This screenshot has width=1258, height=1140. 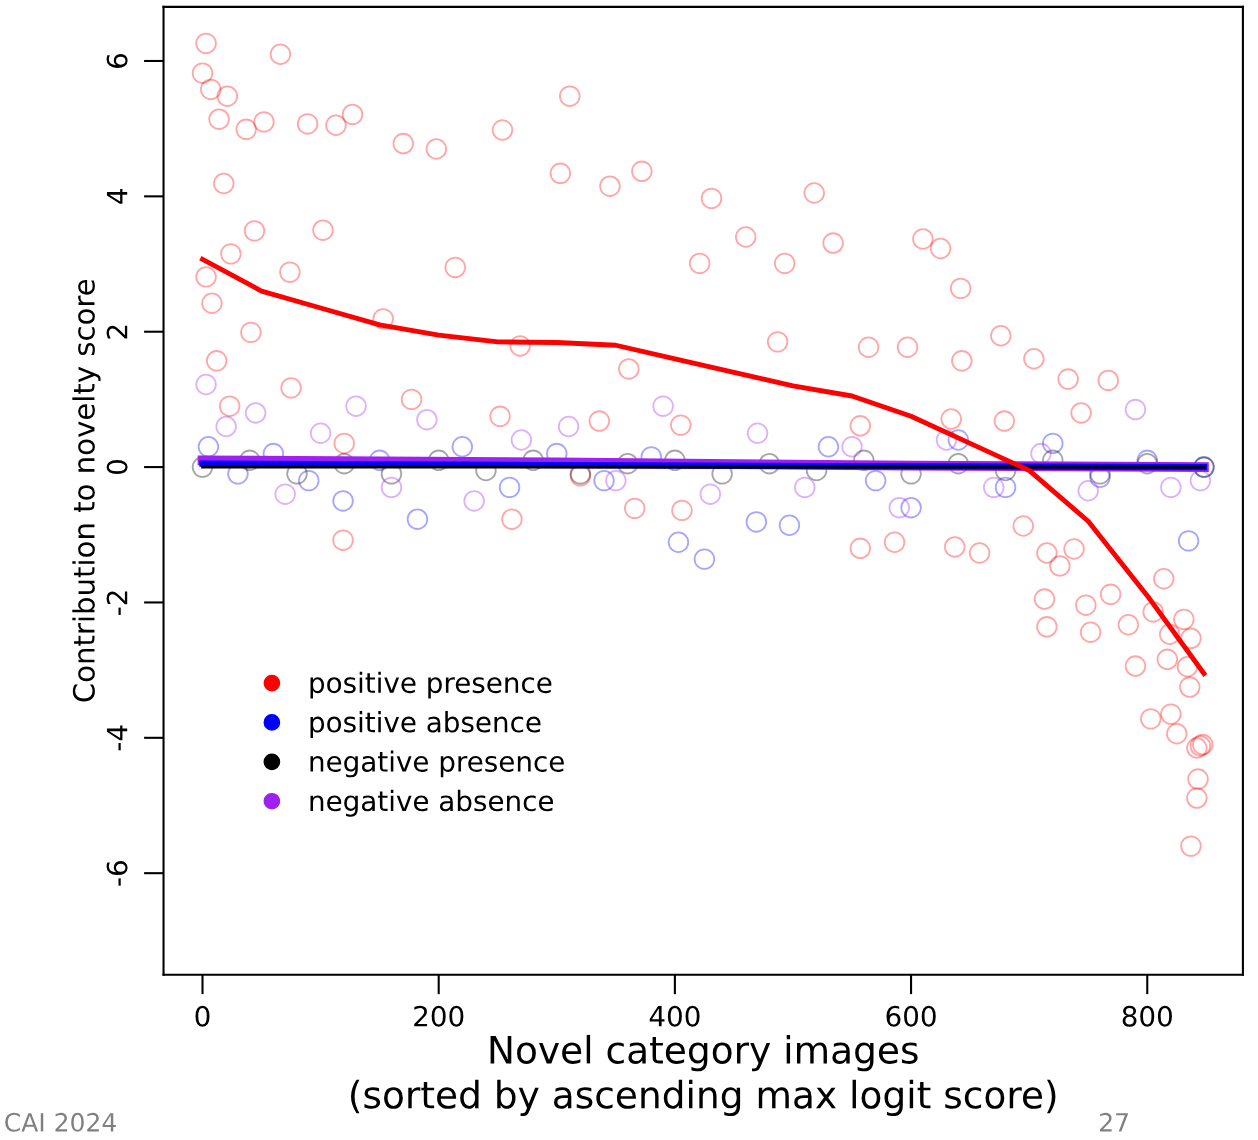 I want to click on text: CAI 2024, so click(x=60, y=1122).